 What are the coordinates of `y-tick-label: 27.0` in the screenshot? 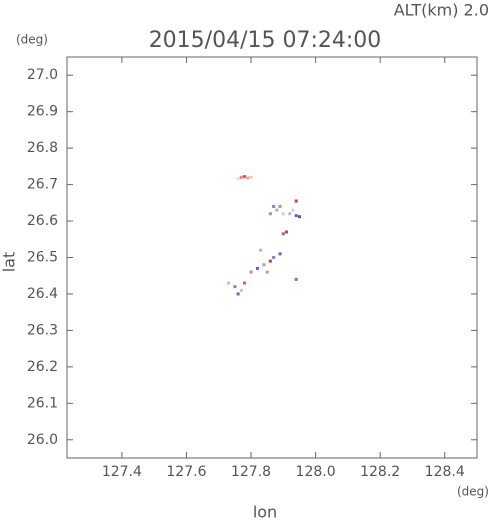 It's located at (42, 75).